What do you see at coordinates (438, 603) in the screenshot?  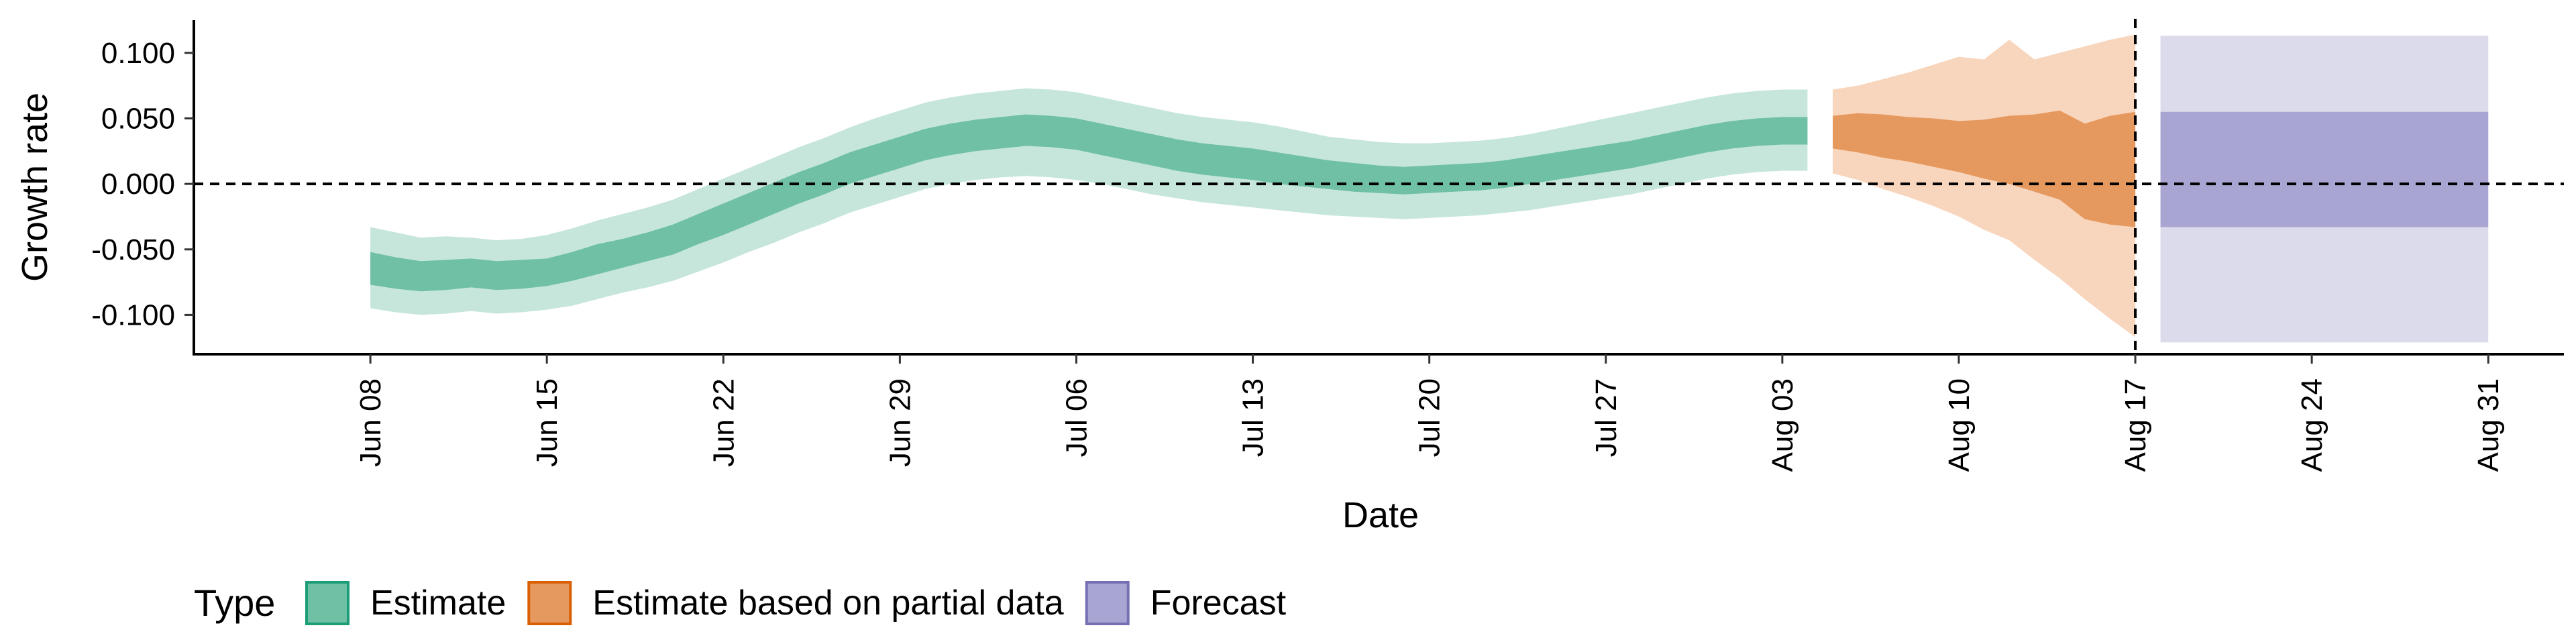 I see `legend-label-estimate: Estimate` at bounding box center [438, 603].